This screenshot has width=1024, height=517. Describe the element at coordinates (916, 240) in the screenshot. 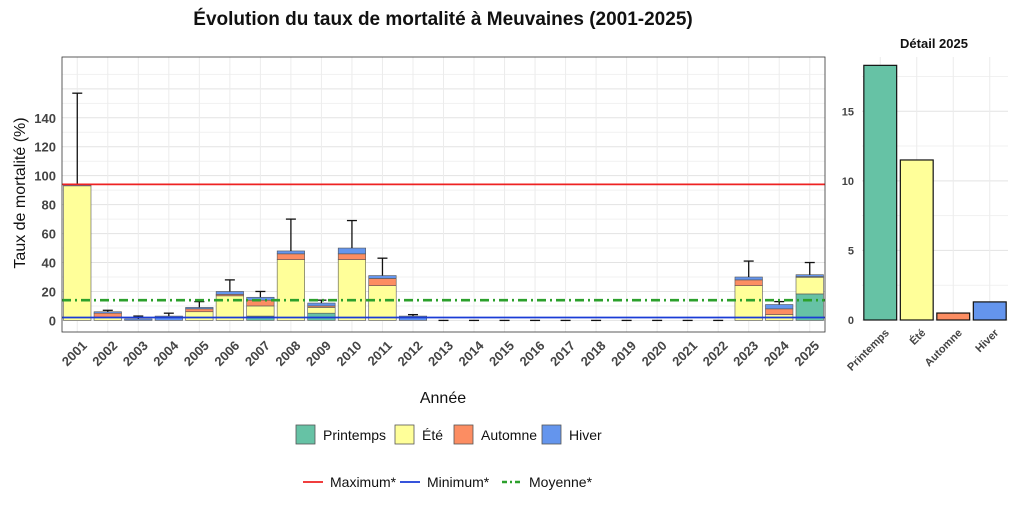

I see `detail-bar-ete` at that location.